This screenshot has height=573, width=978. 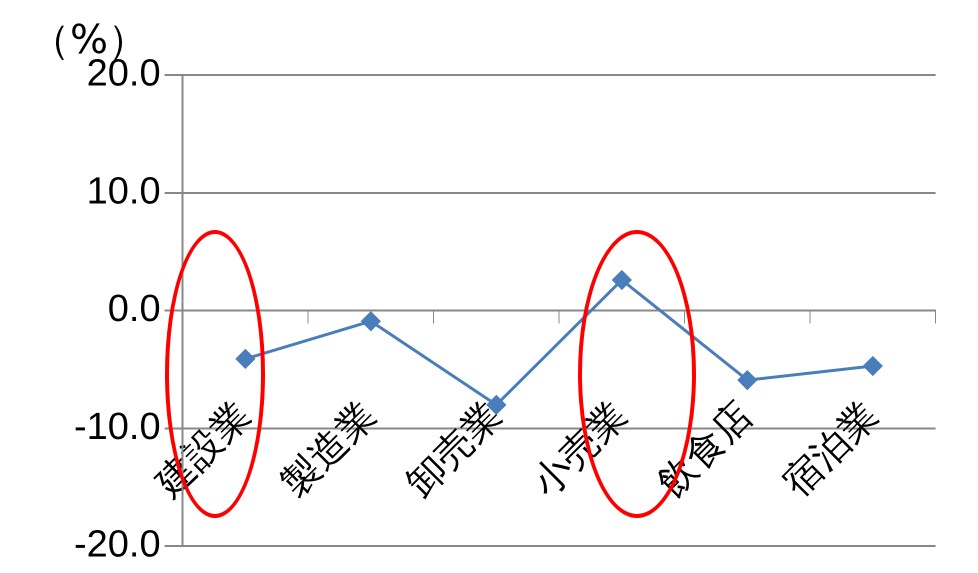 What do you see at coordinates (134, 309) in the screenshot?
I see `y-tick-label: 0.0` at bounding box center [134, 309].